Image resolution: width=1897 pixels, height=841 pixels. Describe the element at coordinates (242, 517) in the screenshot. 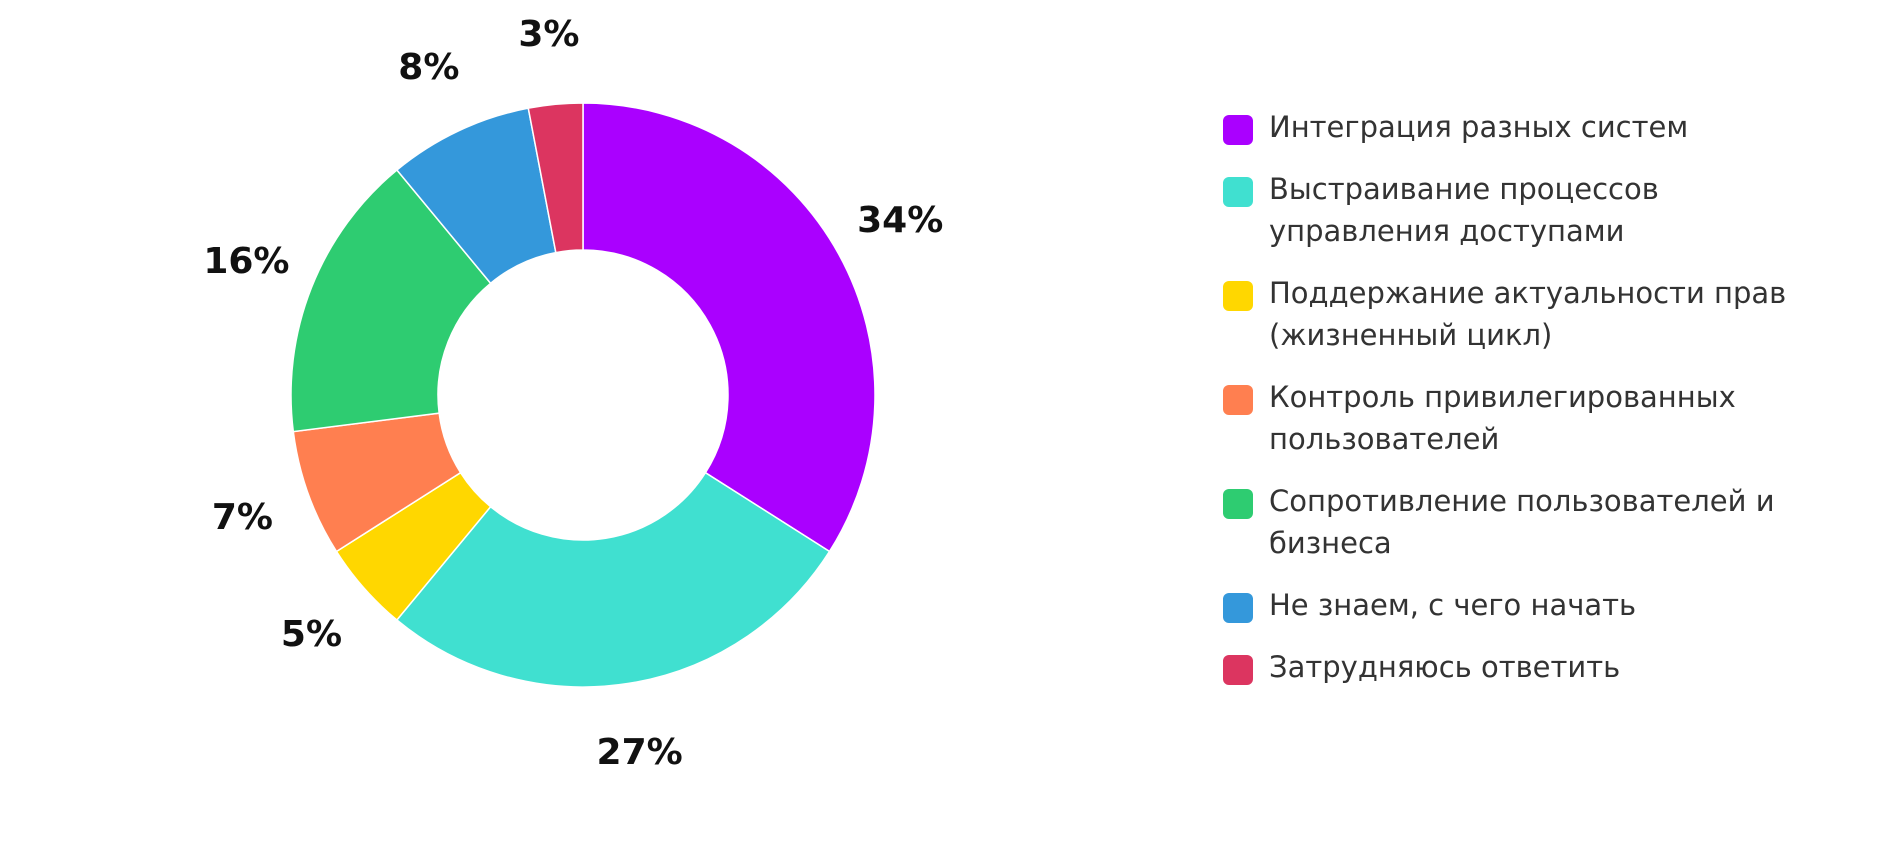

I see `percent-label: 7%` at that location.